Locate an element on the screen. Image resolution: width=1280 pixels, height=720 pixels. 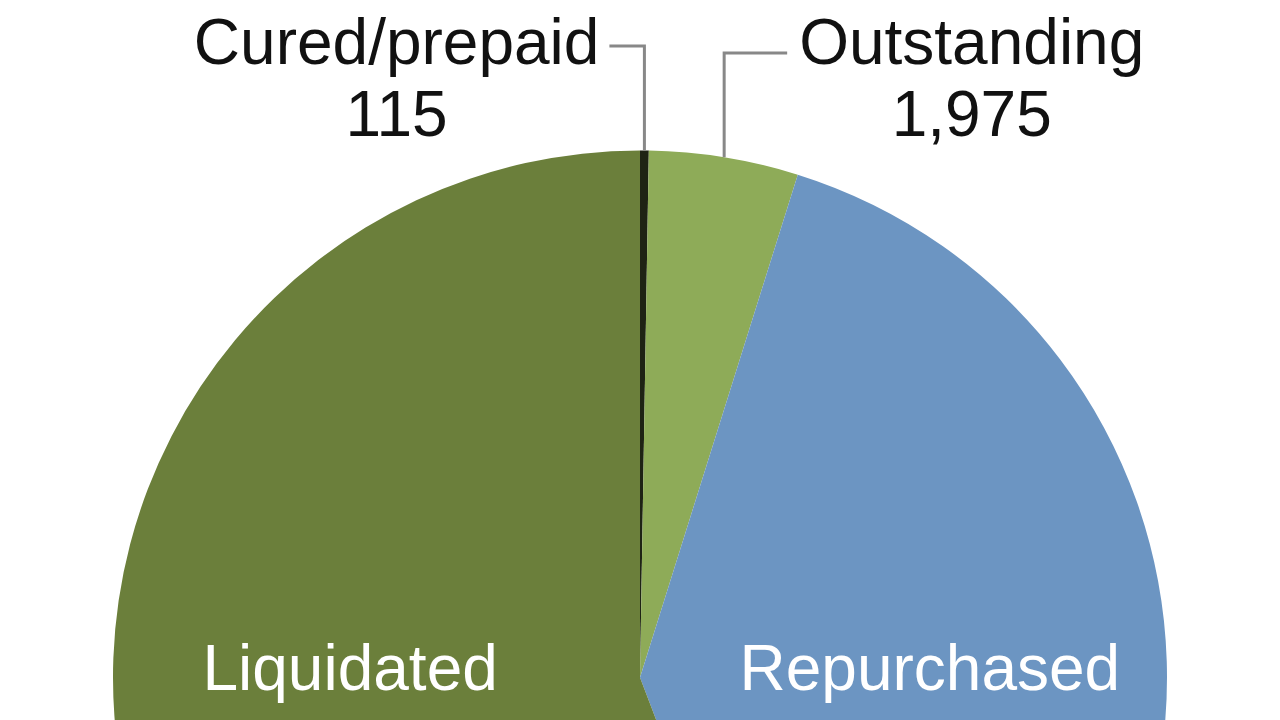
slice-label: Cured/prepaid is located at coordinates (396, 41).